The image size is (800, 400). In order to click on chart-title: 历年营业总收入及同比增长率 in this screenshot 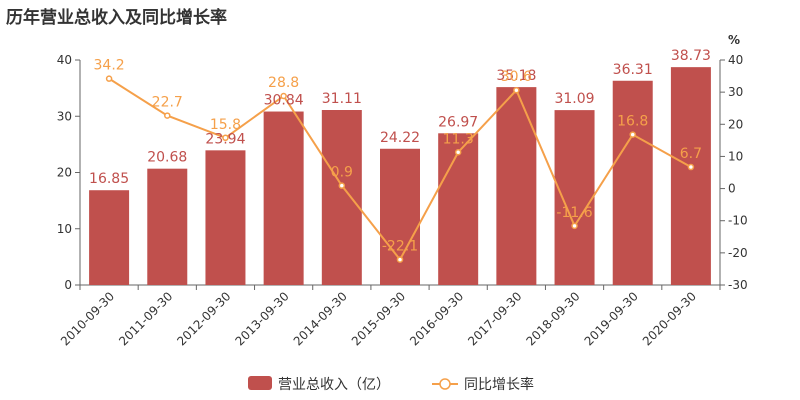, I will do `click(116, 18)`.